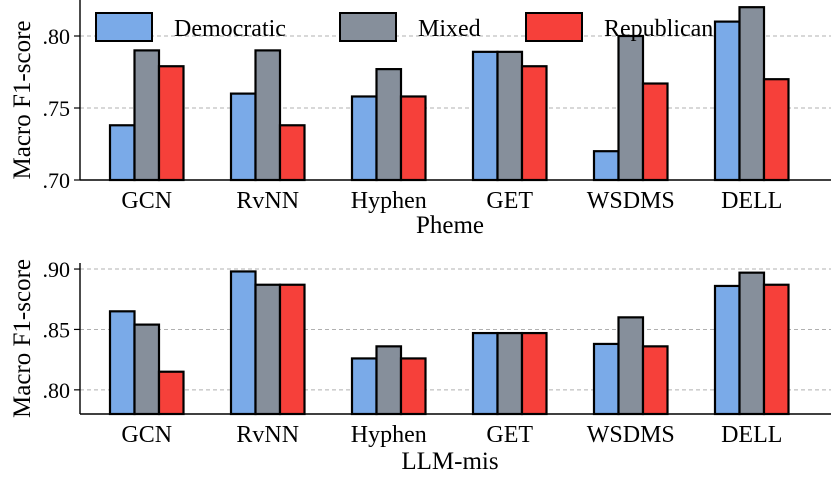 This screenshot has height=483, width=831. Describe the element at coordinates (57, 269) in the screenshot. I see `y-tick-label: .90` at that location.